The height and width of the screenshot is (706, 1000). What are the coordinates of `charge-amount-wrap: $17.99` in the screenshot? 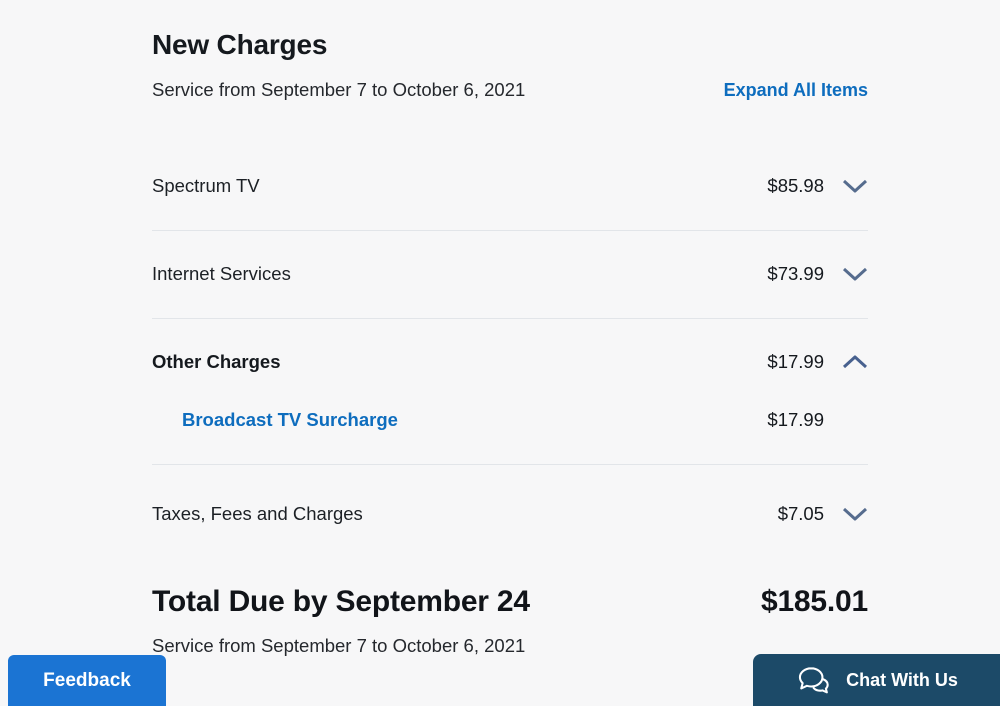 It's located at (817, 362).